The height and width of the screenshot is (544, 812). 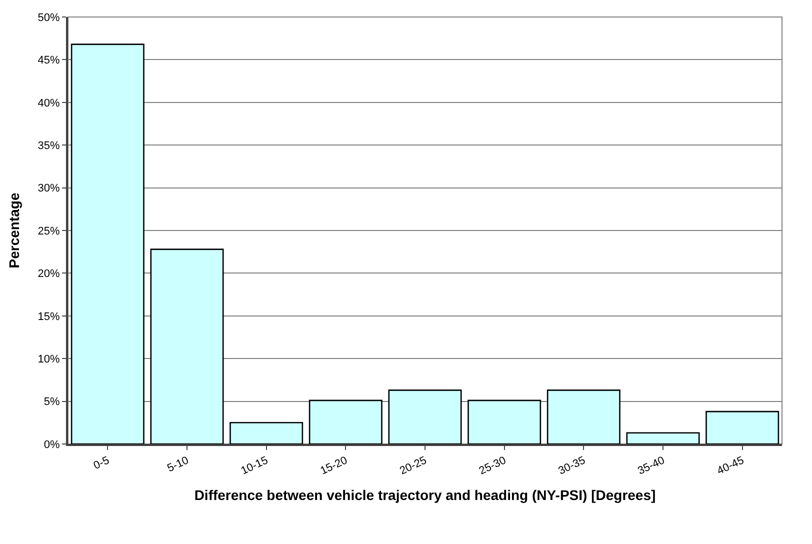 What do you see at coordinates (49, 18) in the screenshot?
I see `y-tick-label: 50%` at bounding box center [49, 18].